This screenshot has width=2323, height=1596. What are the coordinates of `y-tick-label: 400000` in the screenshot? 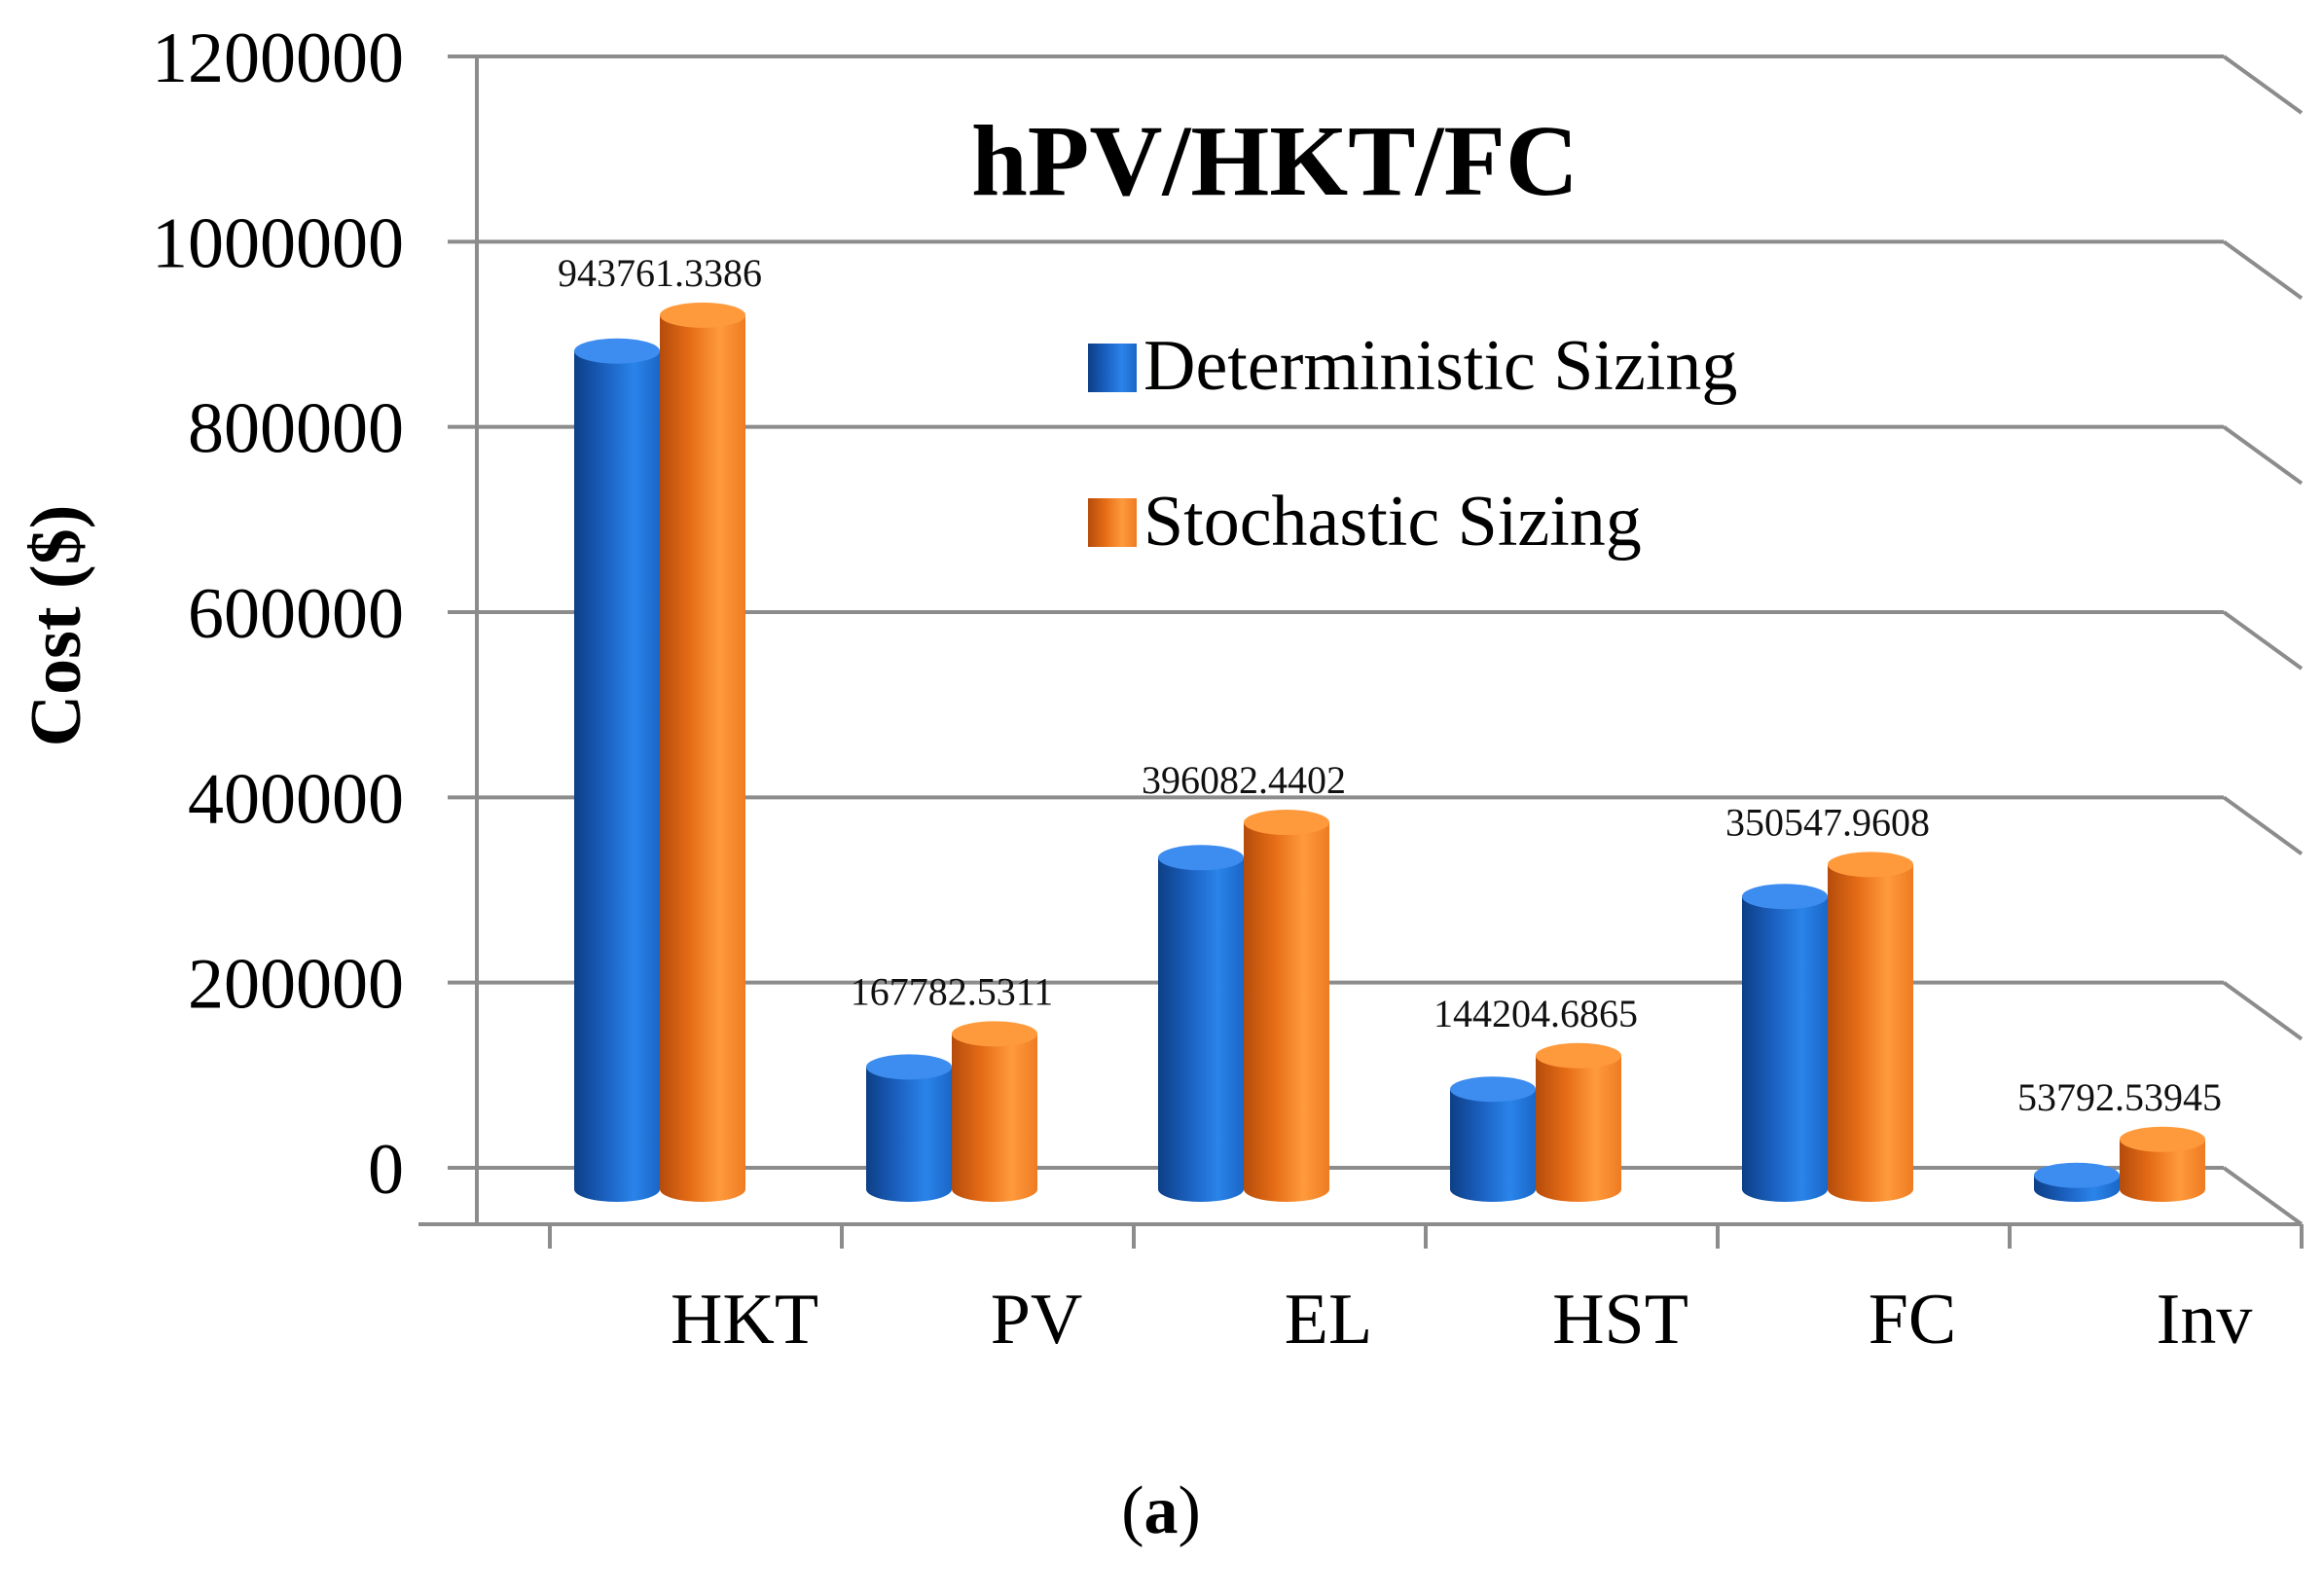 It's located at (296, 799).